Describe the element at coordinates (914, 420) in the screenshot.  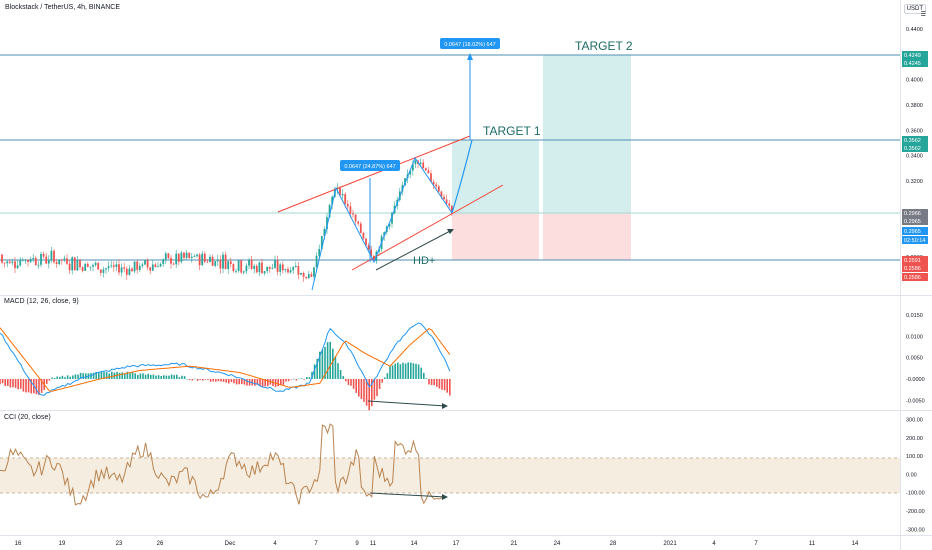
I see `cci-tick-label: 300.00` at that location.